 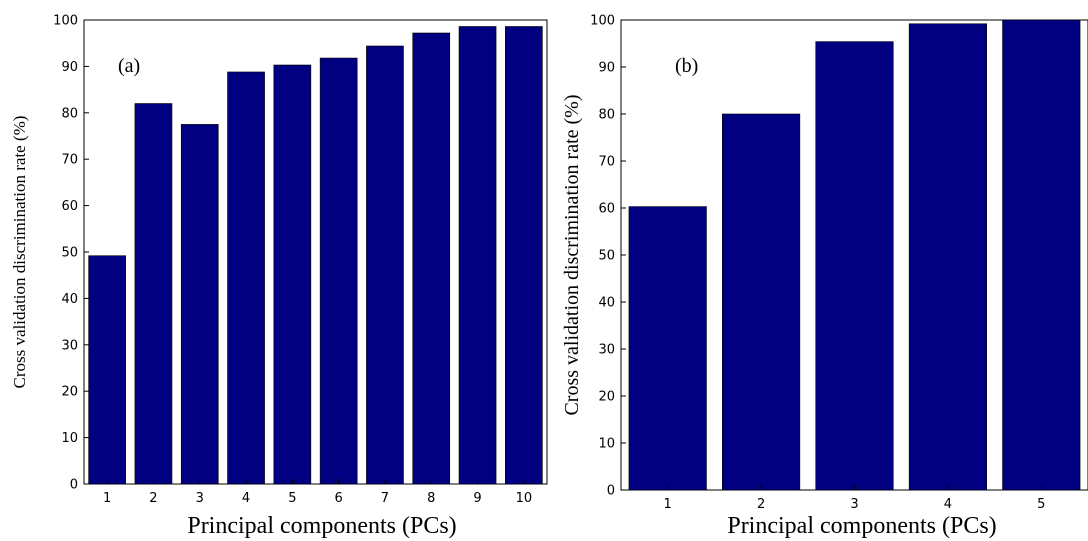 What do you see at coordinates (69, 113) in the screenshot?
I see `panel-a-ytick-label: 80` at bounding box center [69, 113].